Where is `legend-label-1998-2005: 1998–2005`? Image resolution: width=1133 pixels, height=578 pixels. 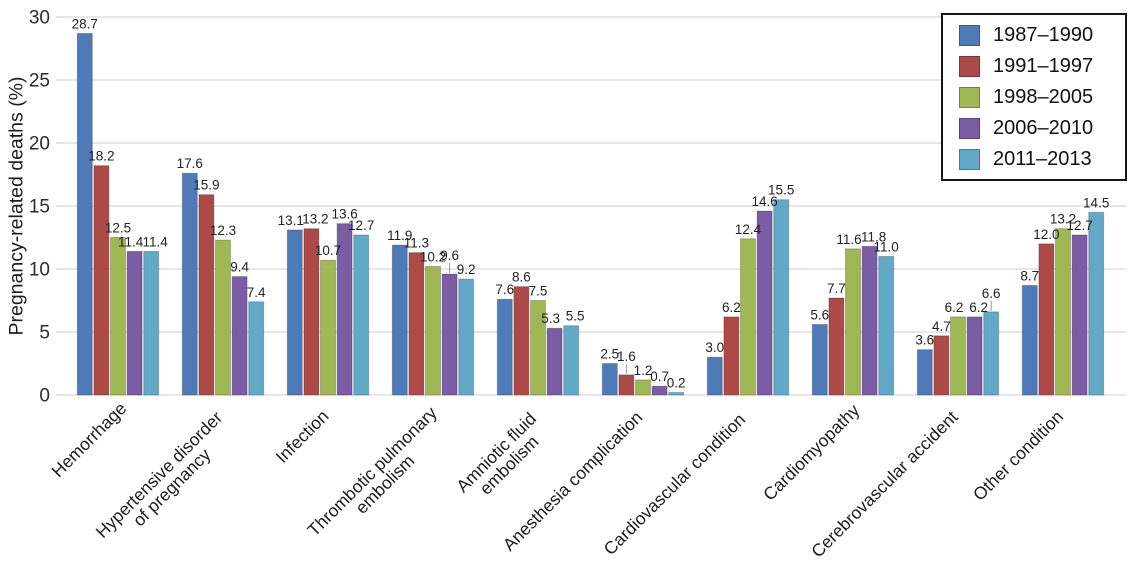
legend-label-1998-2005: 1998–2005 is located at coordinates (1043, 97).